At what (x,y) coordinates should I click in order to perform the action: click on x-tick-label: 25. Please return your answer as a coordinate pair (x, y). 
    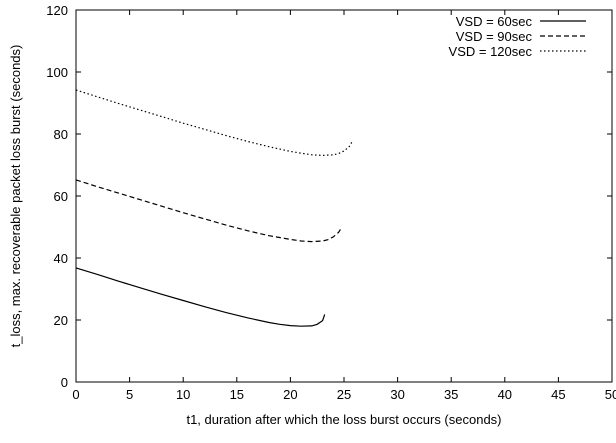
    Looking at the image, I should click on (344, 394).